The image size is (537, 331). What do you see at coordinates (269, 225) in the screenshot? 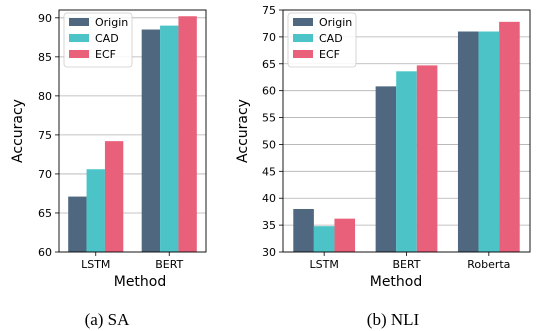
I see `y-tick-label: 35` at bounding box center [269, 225].